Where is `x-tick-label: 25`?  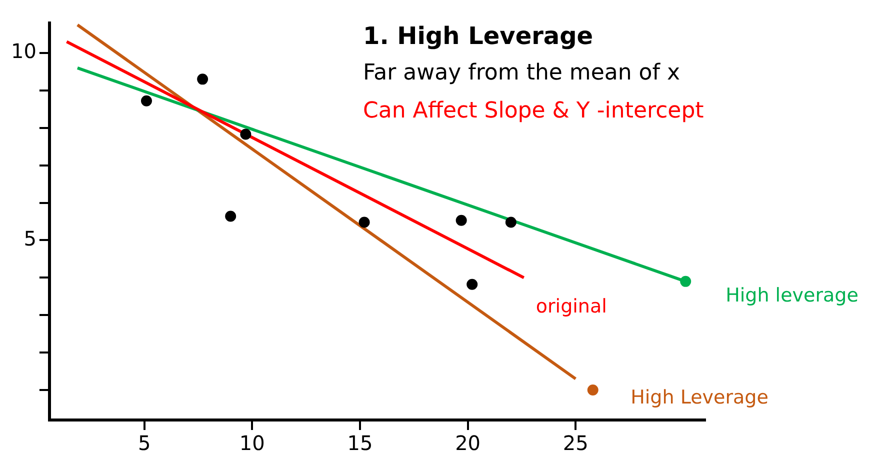 x-tick-label: 25 is located at coordinates (575, 443).